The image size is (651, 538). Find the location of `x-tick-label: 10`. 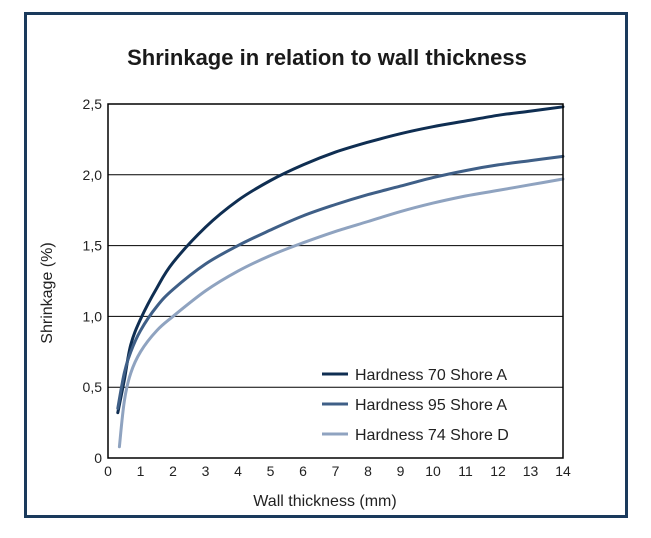

x-tick-label: 10 is located at coordinates (433, 471).